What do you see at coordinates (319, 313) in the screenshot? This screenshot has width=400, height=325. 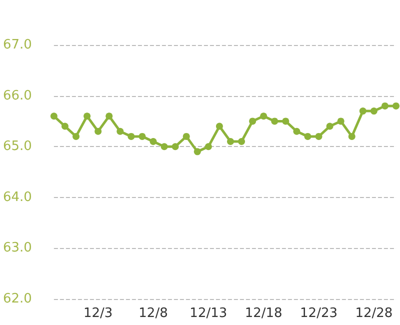 I see `x-tick-label: 12/23` at bounding box center [319, 313].